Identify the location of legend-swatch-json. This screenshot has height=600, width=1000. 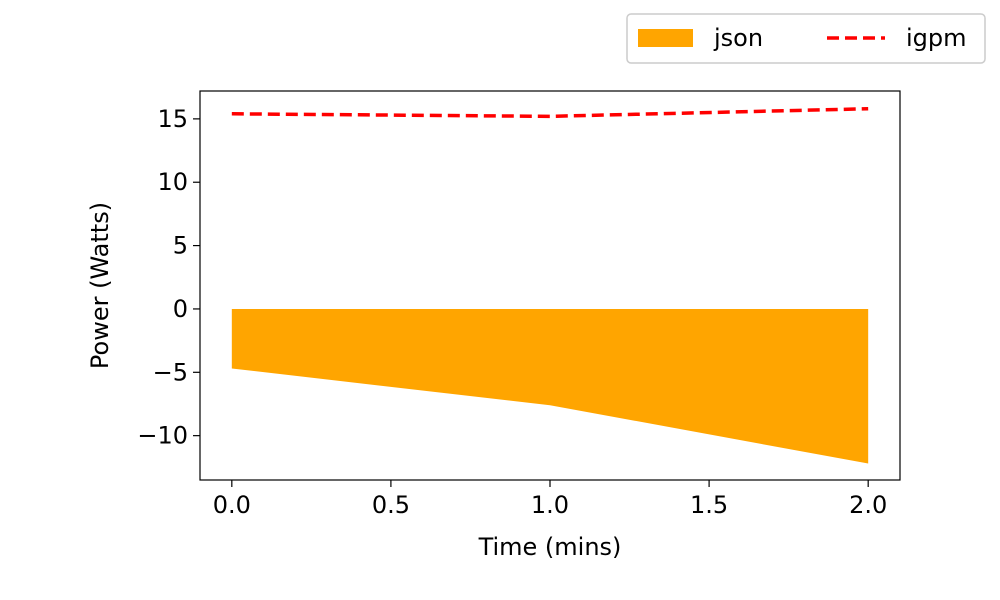
(665, 38).